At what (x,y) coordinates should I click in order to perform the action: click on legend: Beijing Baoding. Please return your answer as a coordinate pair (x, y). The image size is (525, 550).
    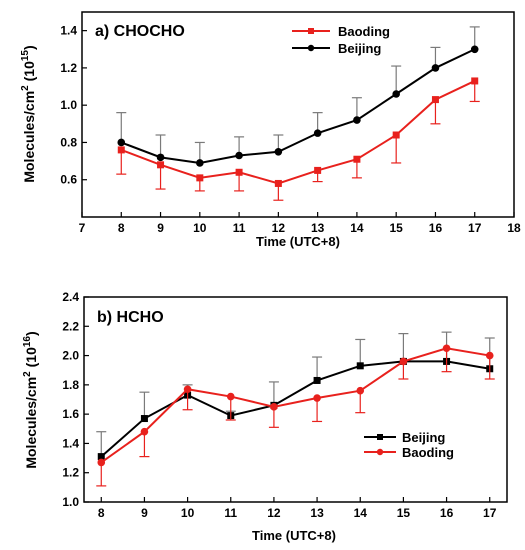
    Looking at the image, I should click on (409, 445).